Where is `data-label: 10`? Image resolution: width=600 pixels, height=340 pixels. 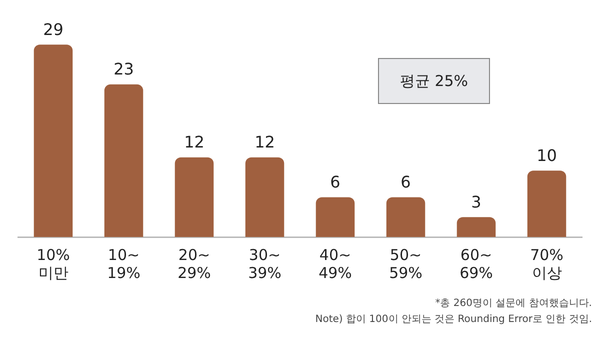
data-label: 10 is located at coordinates (546, 155).